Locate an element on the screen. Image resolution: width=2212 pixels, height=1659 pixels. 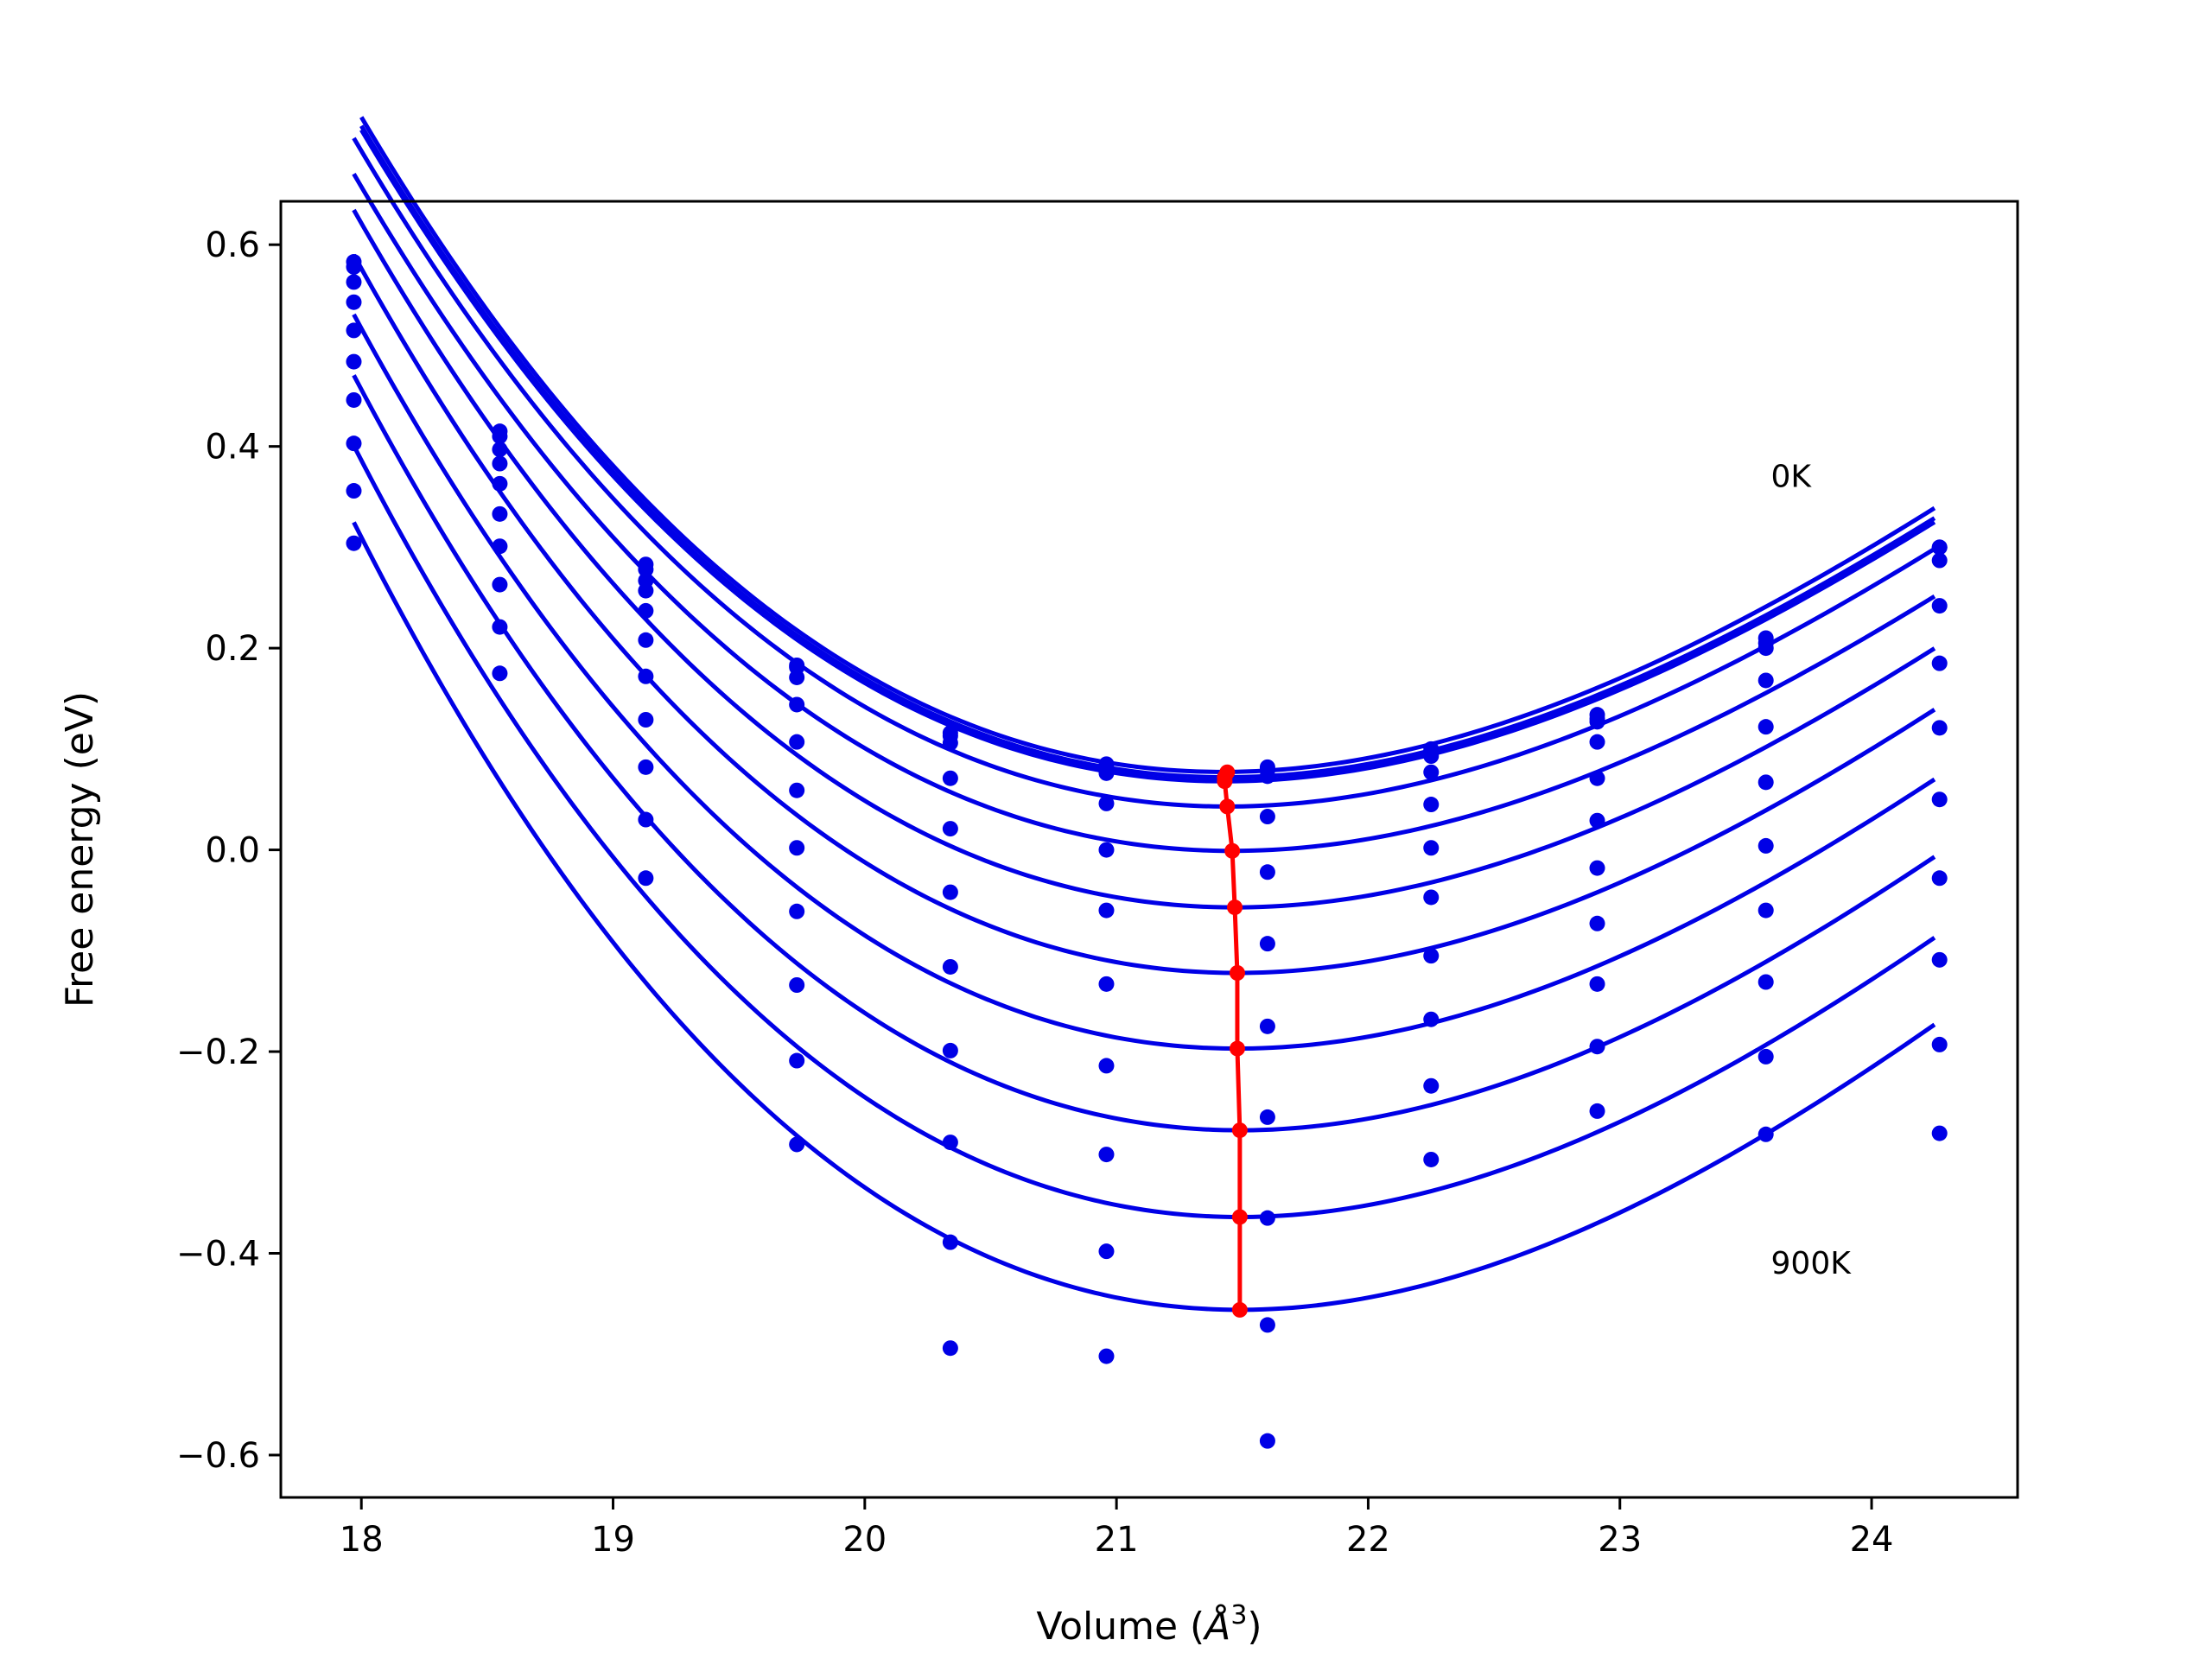
x-tick-label: 20 is located at coordinates (864, 1540).